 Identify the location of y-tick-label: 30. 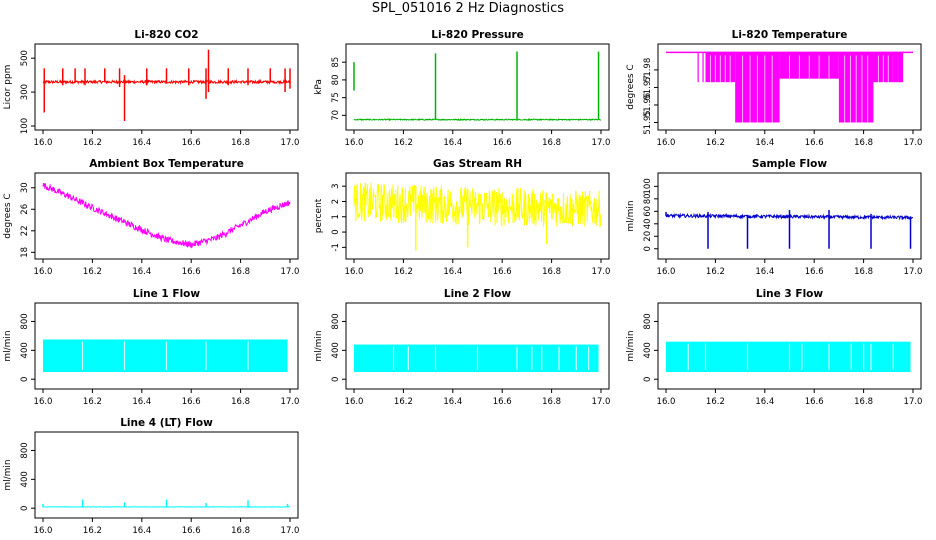
(25, 187).